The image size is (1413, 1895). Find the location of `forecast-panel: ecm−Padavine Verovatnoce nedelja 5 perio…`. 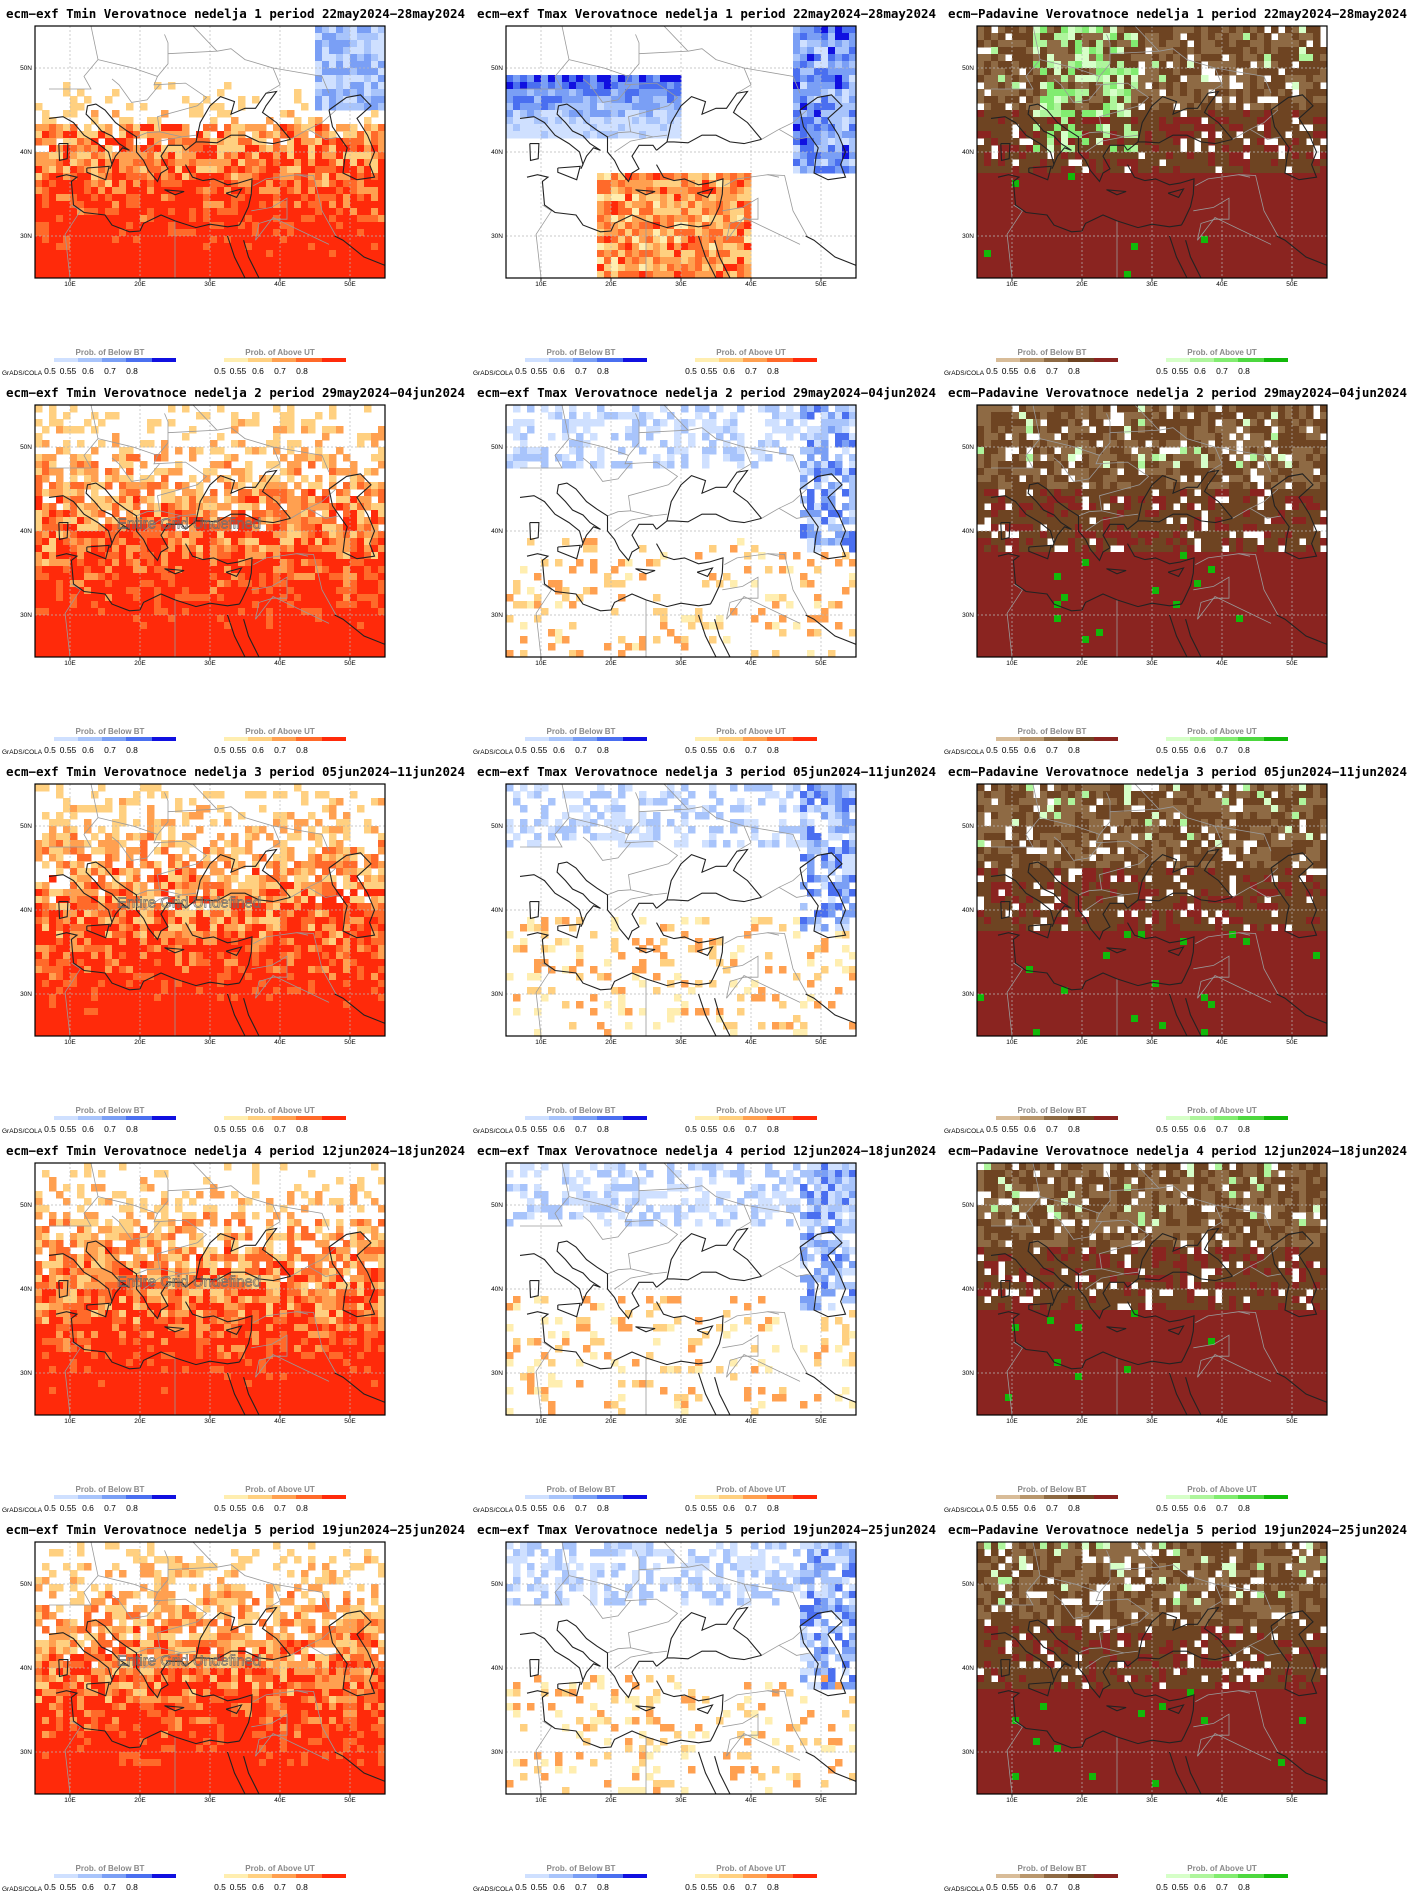

forecast-panel: ecm−Padavine Verovatnoce nedelja 5 perio… is located at coordinates (1177, 1705).